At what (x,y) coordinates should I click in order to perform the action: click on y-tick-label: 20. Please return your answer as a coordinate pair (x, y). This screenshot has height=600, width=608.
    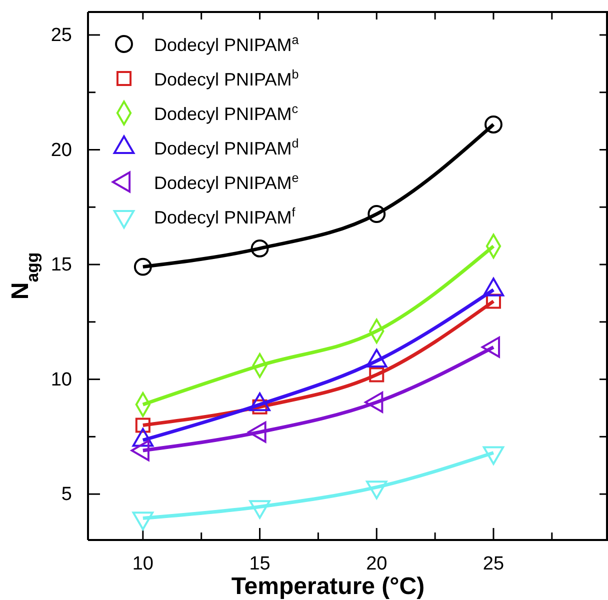
    Looking at the image, I should click on (61, 150).